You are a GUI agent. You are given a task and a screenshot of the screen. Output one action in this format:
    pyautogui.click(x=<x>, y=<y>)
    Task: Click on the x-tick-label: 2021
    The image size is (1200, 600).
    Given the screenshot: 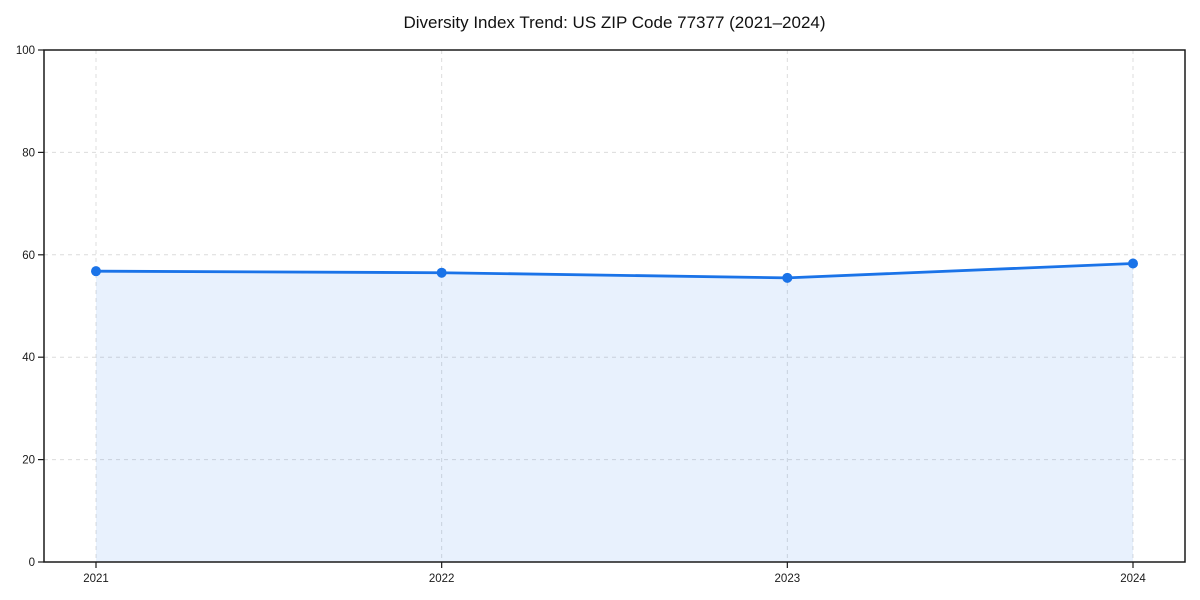 What is the action you would take?
    pyautogui.click(x=96, y=579)
    